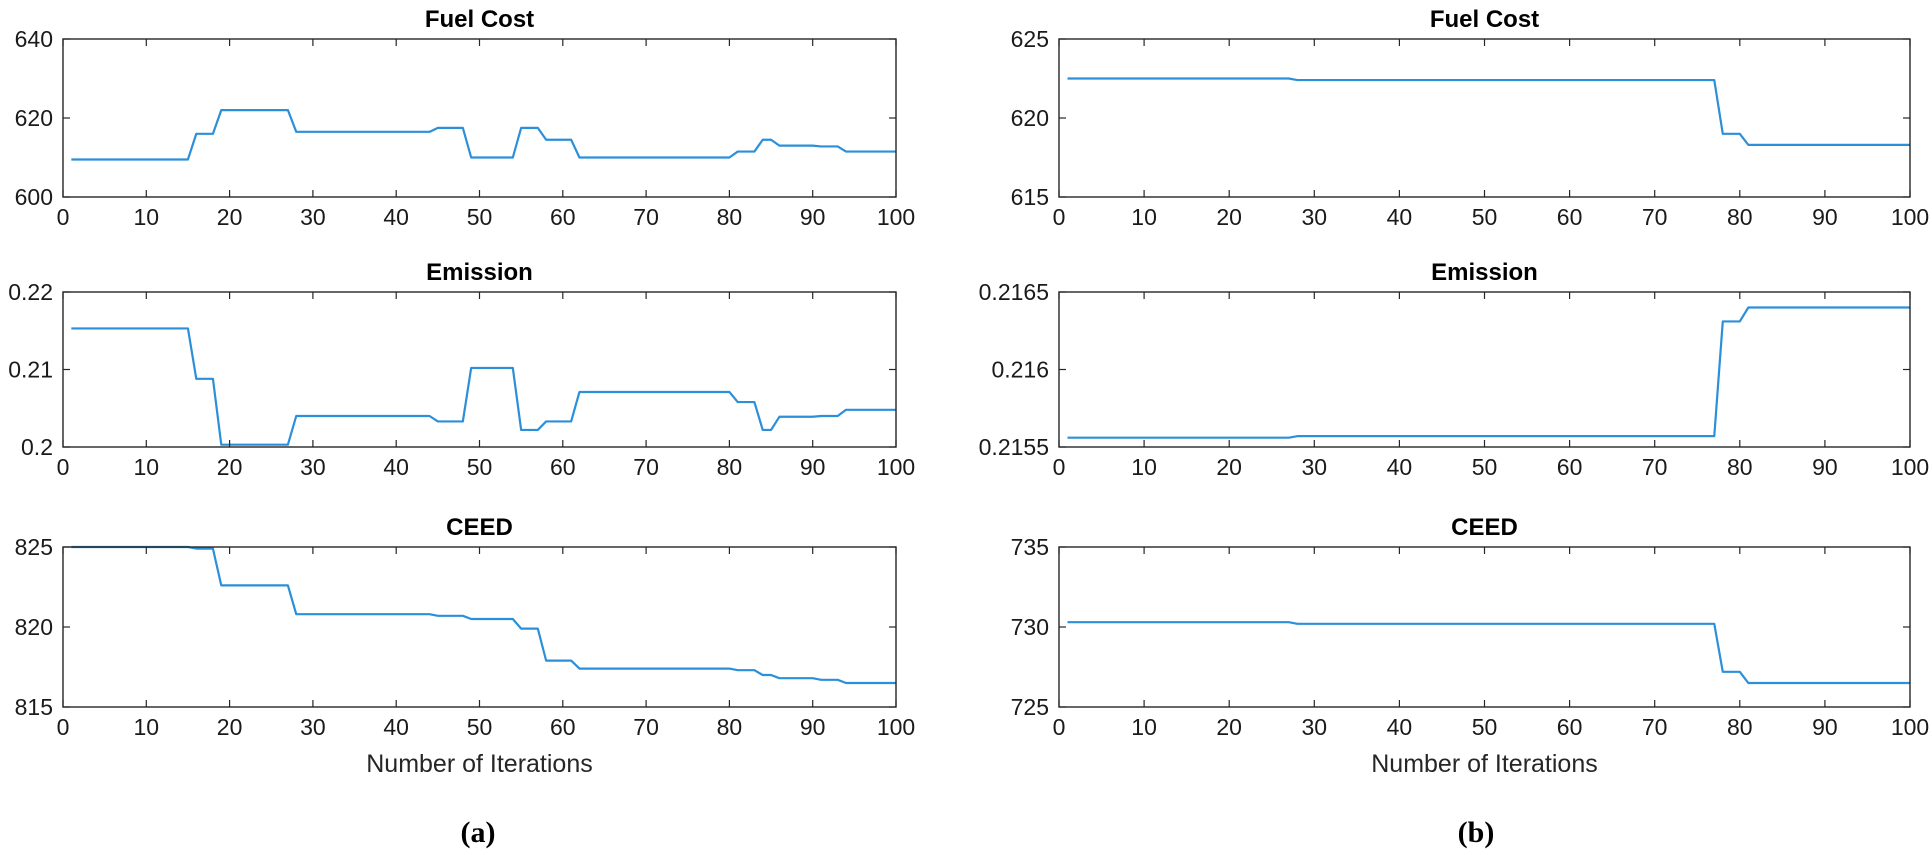 The height and width of the screenshot is (855, 1932). What do you see at coordinates (478, 832) in the screenshot?
I see `panel-label-a: (a)` at bounding box center [478, 832].